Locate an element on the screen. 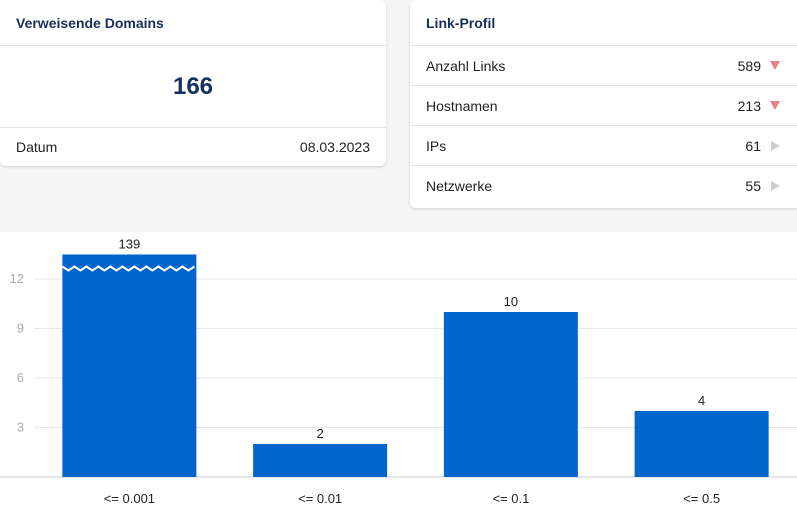 The image size is (797, 518). link-profile-label: IPs is located at coordinates (436, 145).